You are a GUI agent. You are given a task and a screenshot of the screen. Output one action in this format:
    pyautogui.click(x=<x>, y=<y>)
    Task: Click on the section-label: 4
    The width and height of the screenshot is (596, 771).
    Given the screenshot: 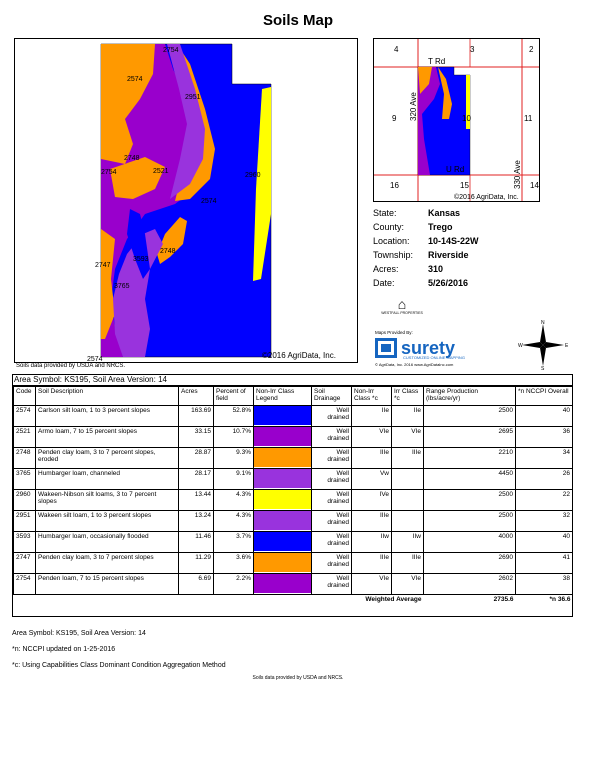 What is the action you would take?
    pyautogui.click(x=396, y=49)
    